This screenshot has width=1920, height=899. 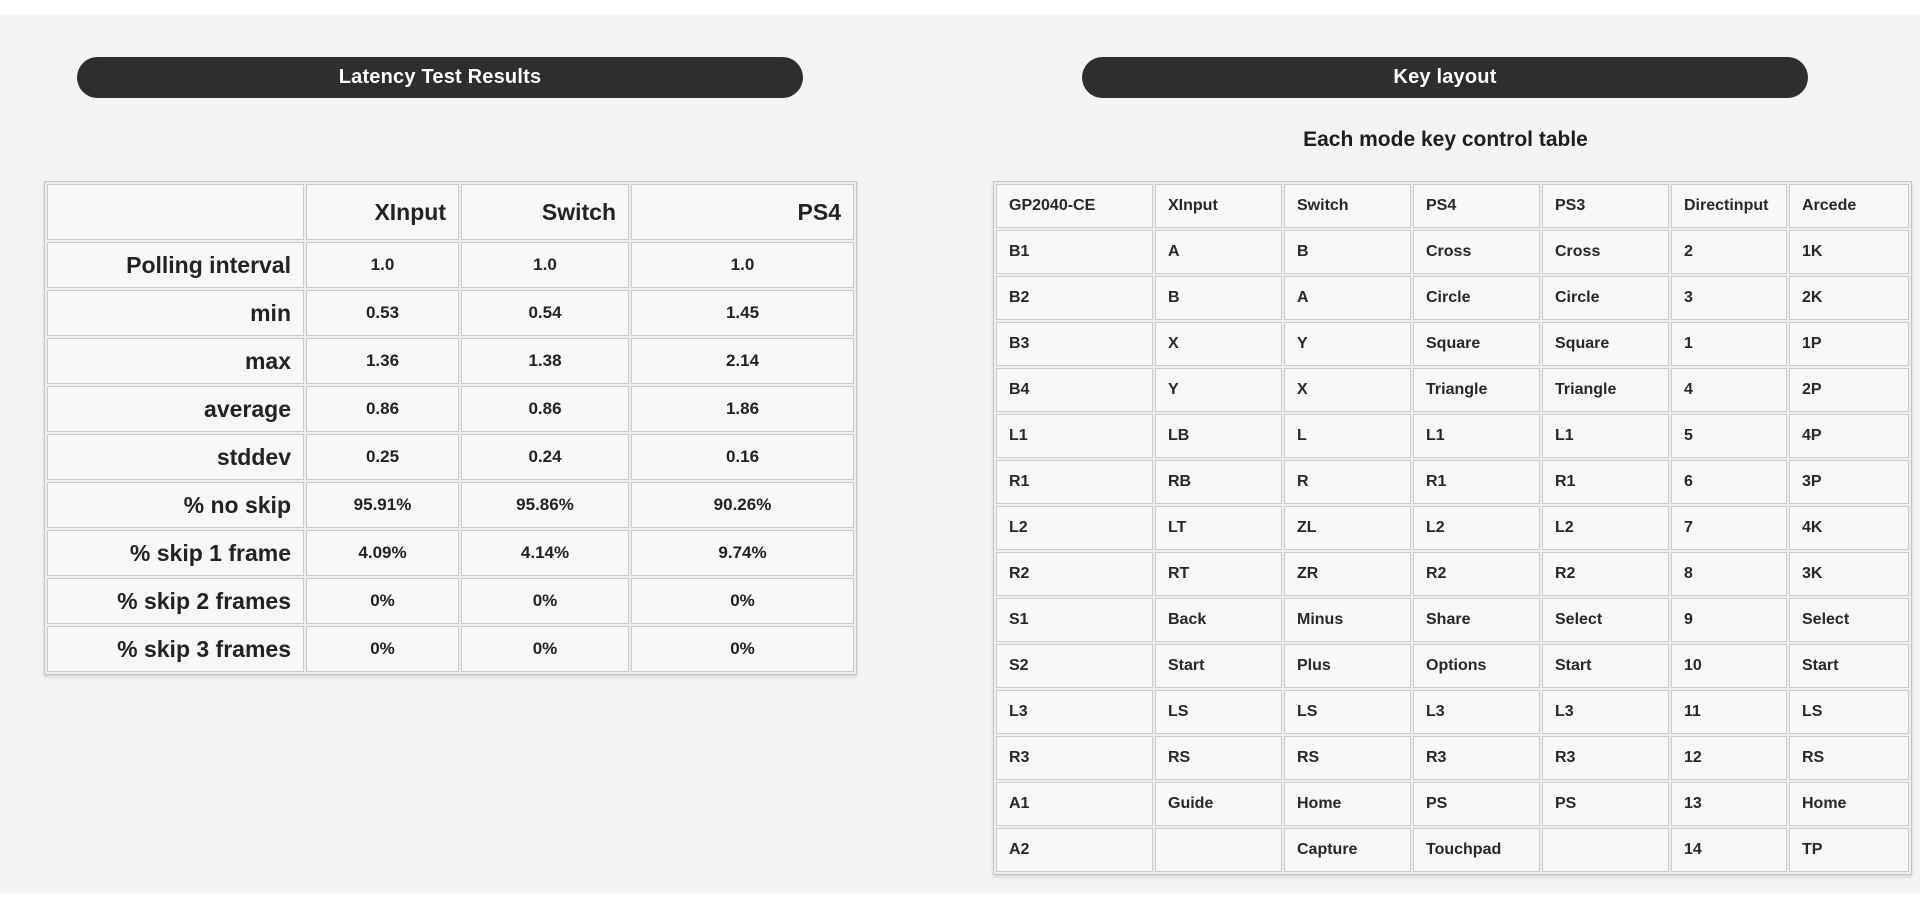 I want to click on row-label: B1, so click(x=1074, y=252).